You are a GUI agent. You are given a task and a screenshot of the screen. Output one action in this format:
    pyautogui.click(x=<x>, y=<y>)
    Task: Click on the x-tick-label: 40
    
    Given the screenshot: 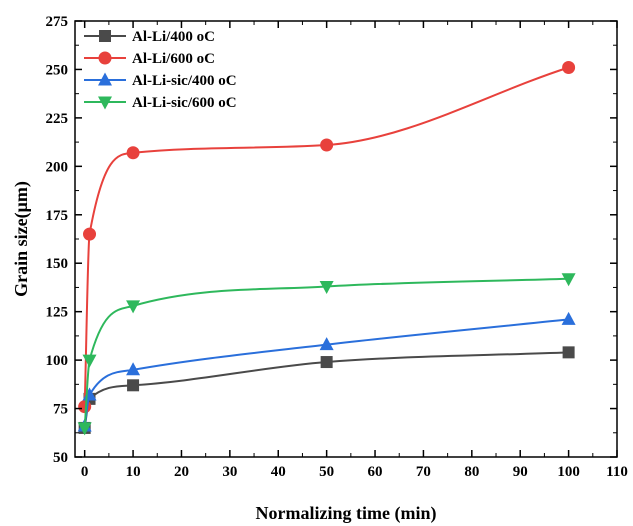 What is the action you would take?
    pyautogui.click(x=278, y=472)
    